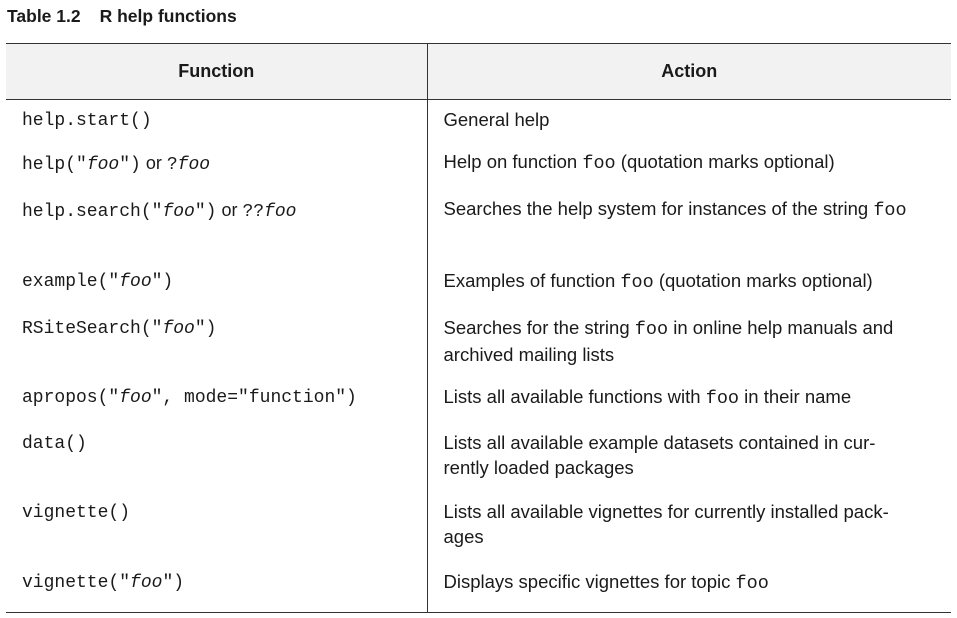 The image size is (957, 618). I want to click on code-text: ", mode="function"), so click(254, 397).